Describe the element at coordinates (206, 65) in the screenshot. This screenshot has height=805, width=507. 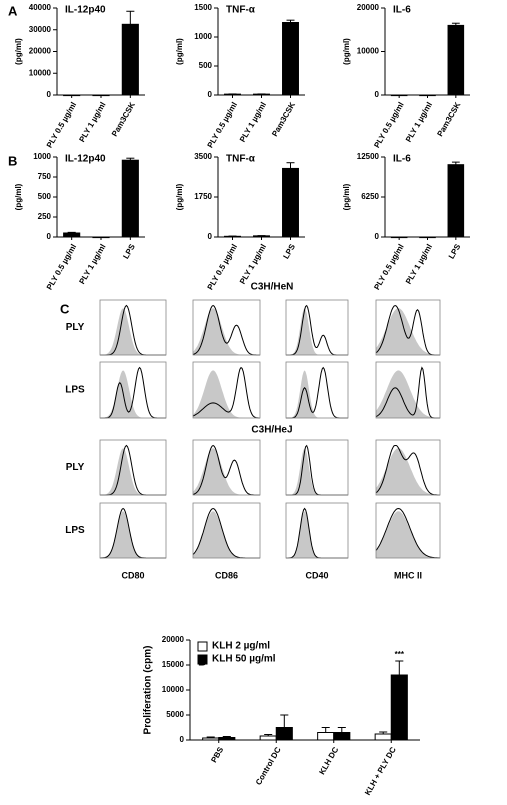
I see `y-tick-label: 500` at that location.